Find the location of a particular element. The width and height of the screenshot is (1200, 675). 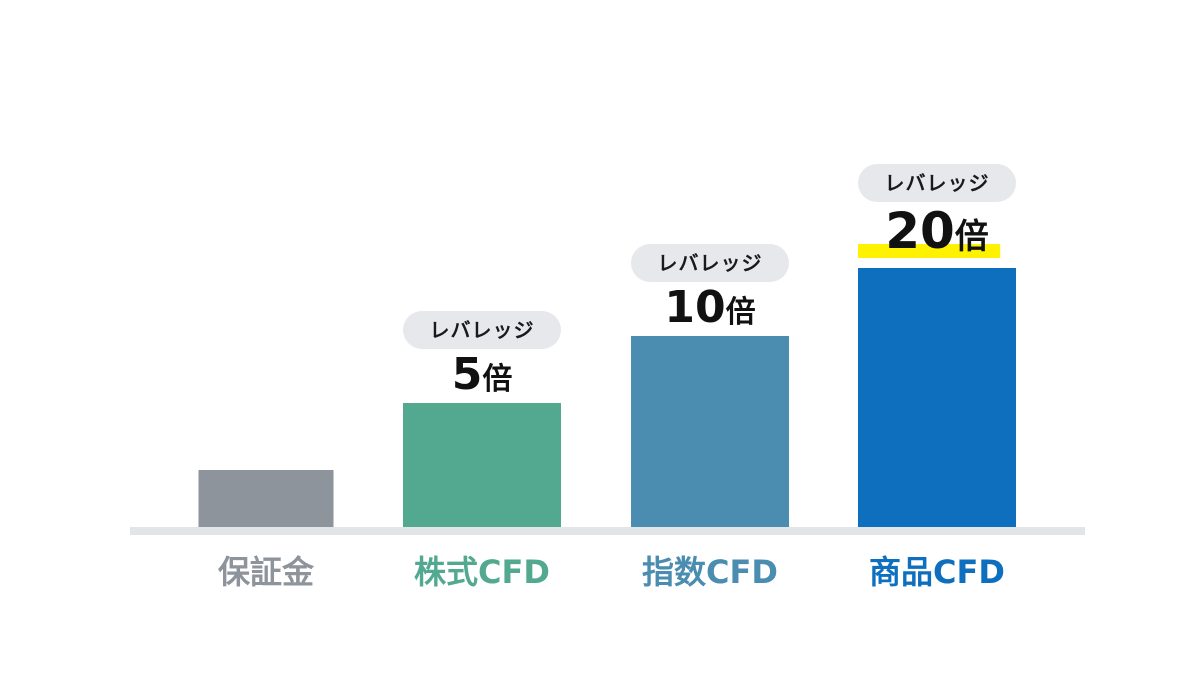

baseline is located at coordinates (607, 531).